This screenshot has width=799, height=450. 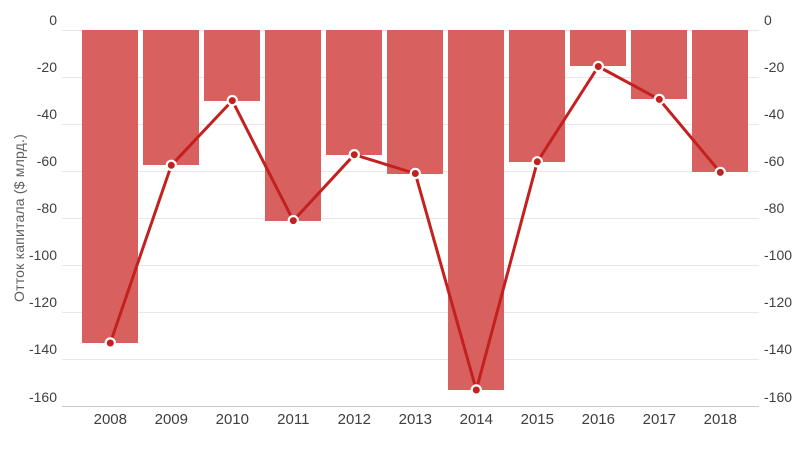 I want to click on bar-2017, so click(x=659, y=65).